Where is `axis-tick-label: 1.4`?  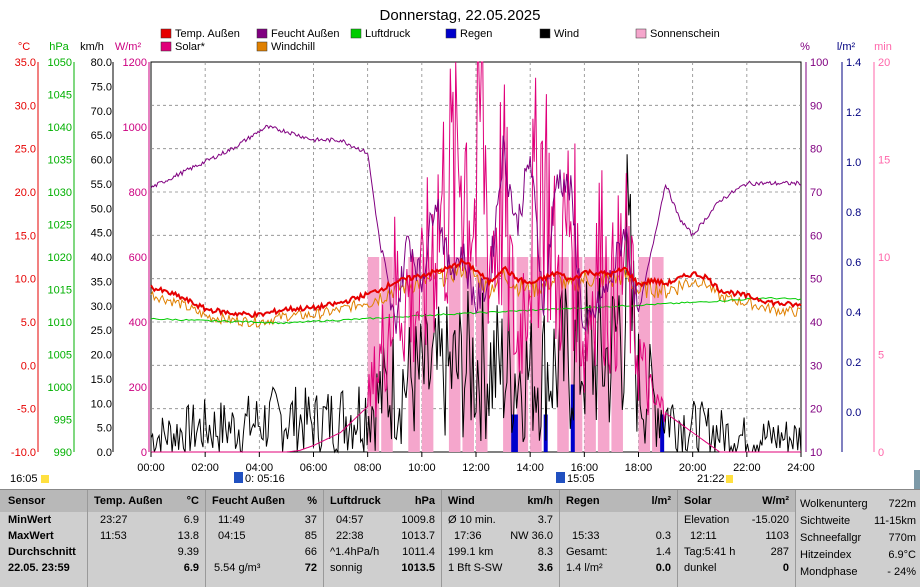 axis-tick-label: 1.4 is located at coordinates (853, 63).